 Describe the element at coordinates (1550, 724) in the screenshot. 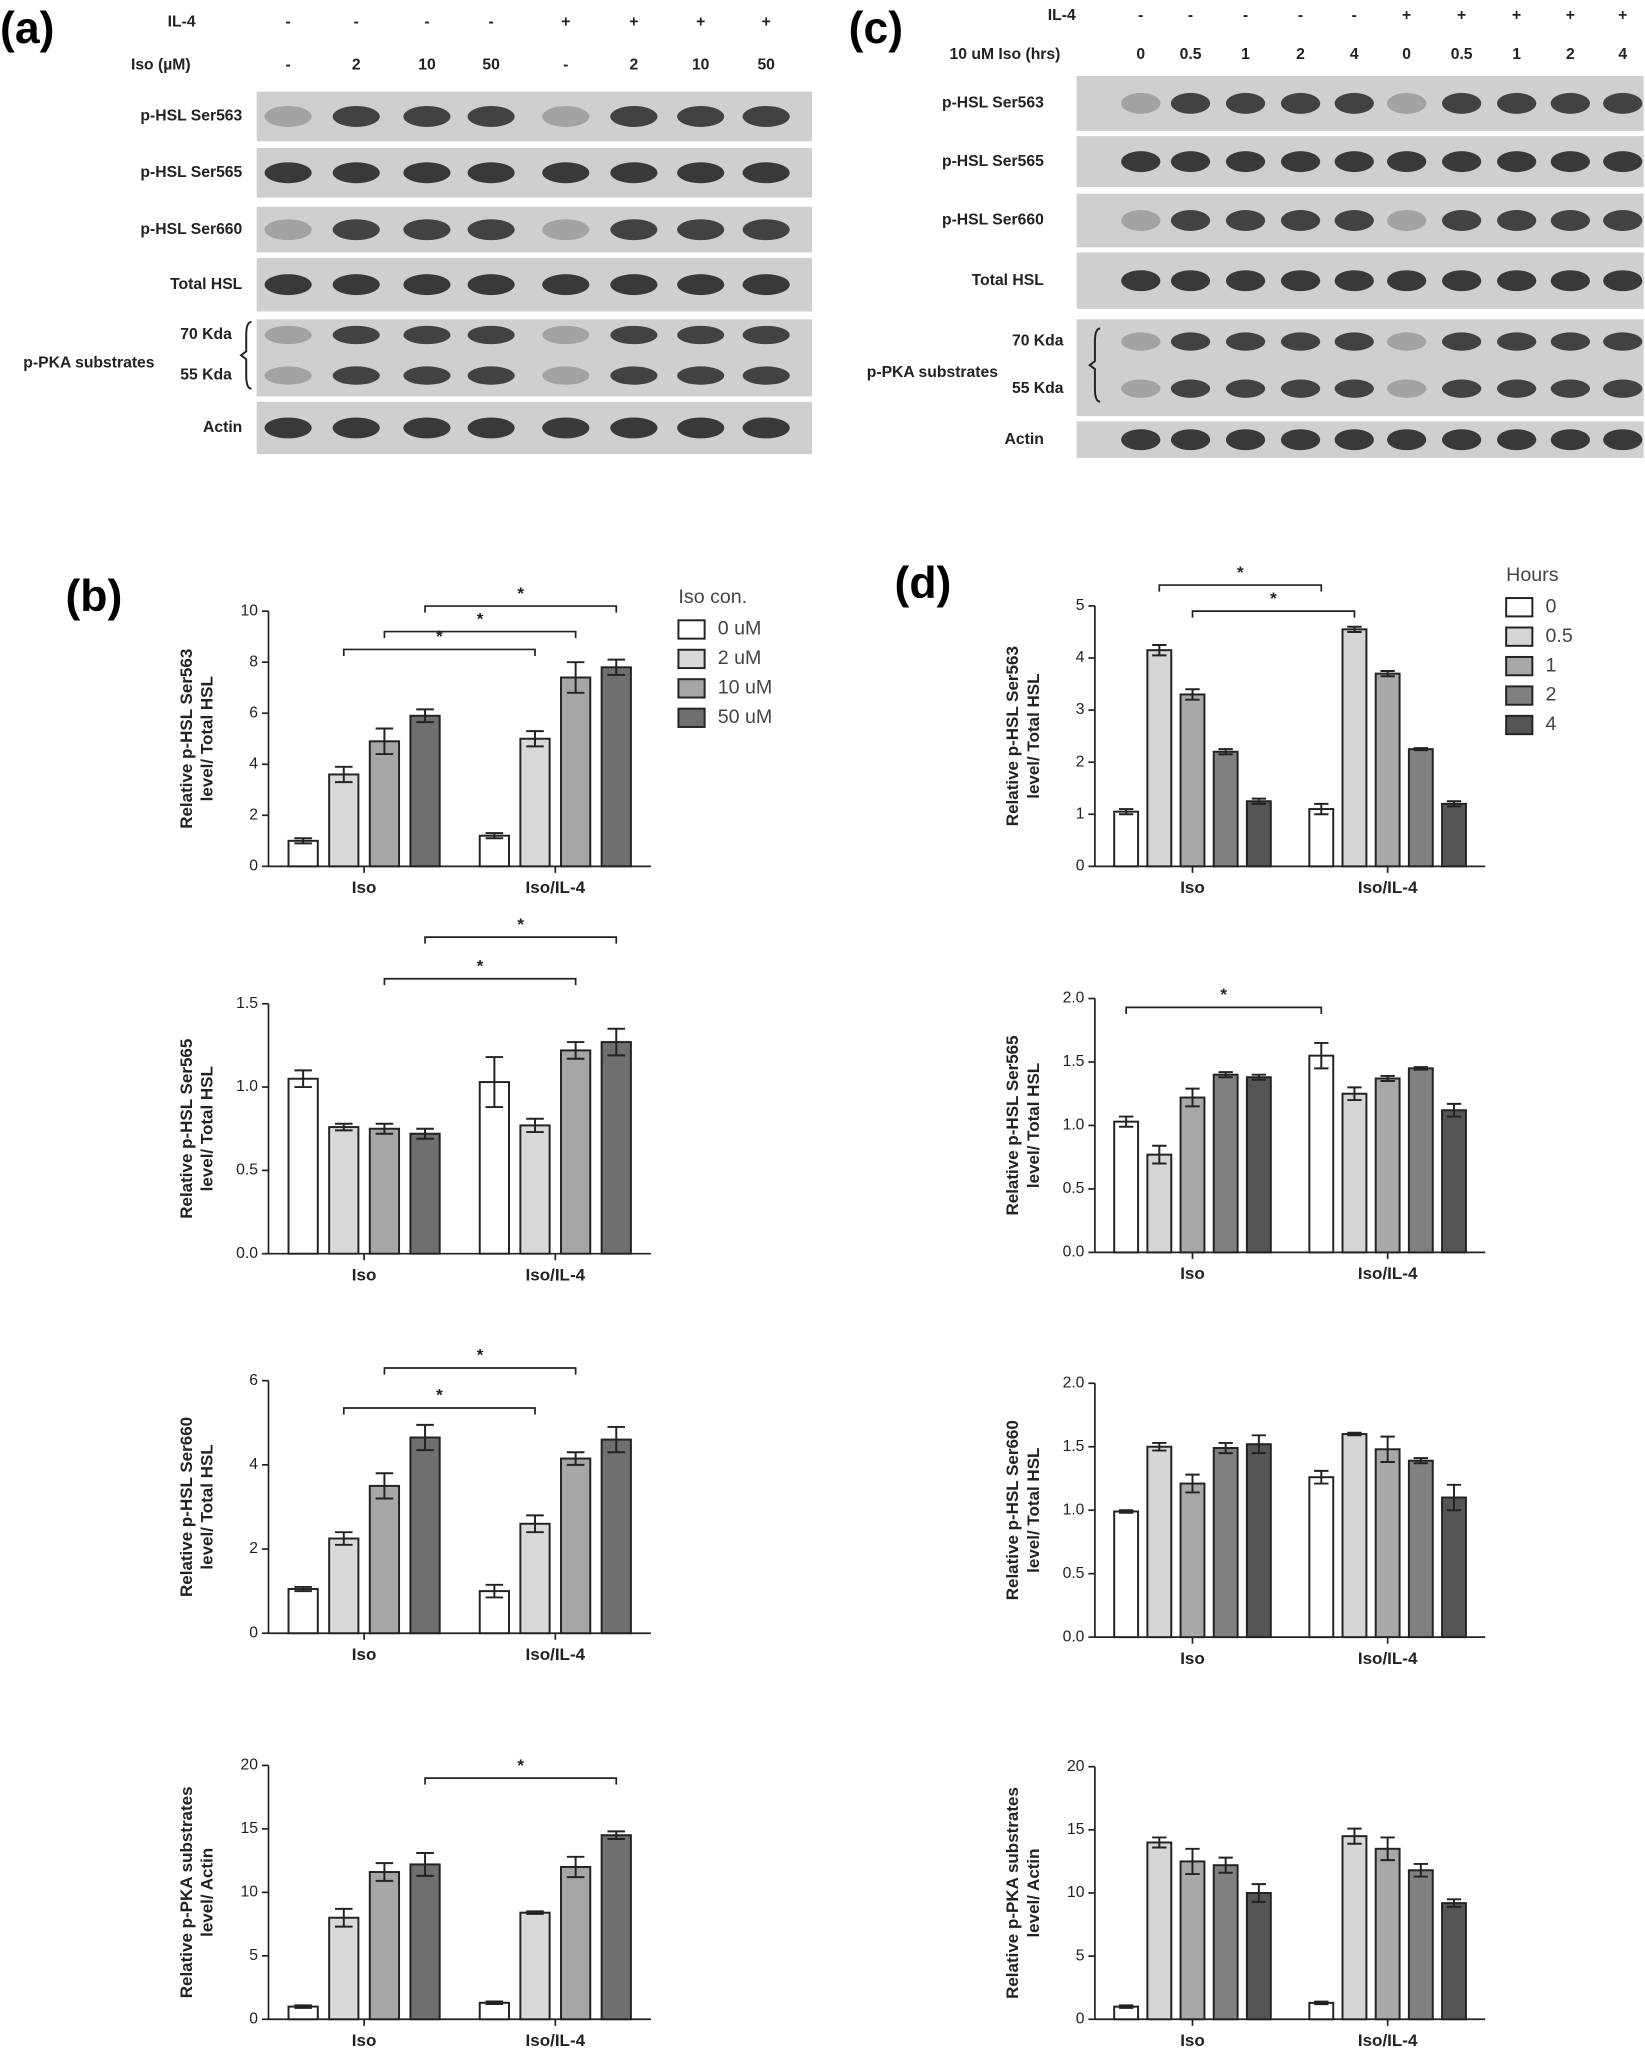

I see `legend-label: 4` at that location.